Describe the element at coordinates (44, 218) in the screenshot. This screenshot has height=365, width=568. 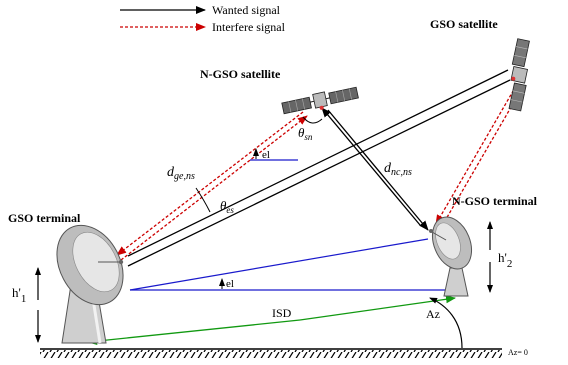
I see `gso-terminal-label: GSO terminal` at that location.